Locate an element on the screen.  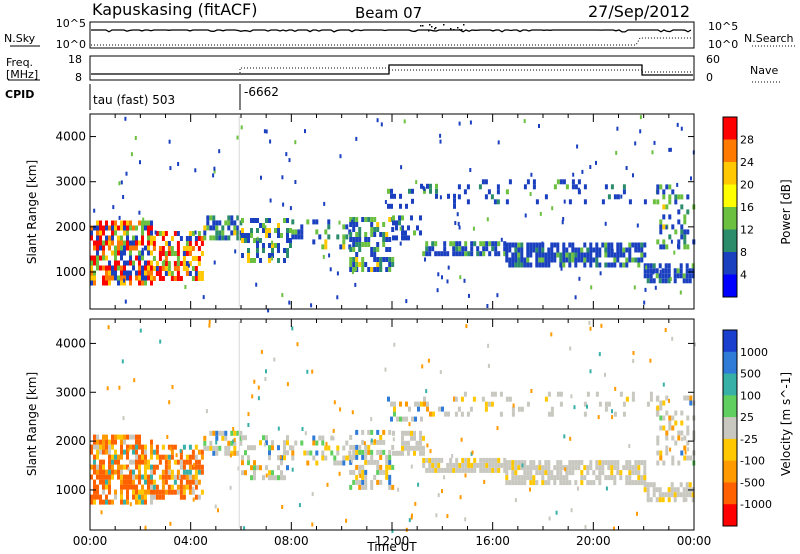
noise-right-tick-top: 10^5 is located at coordinates (723, 26).